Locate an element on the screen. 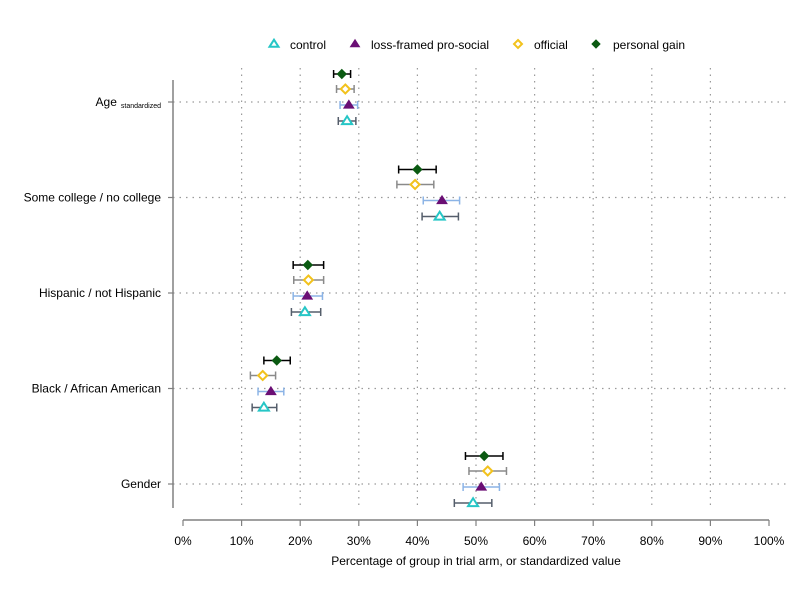  legend-item: loss-framed pro-social is located at coordinates (419, 45).